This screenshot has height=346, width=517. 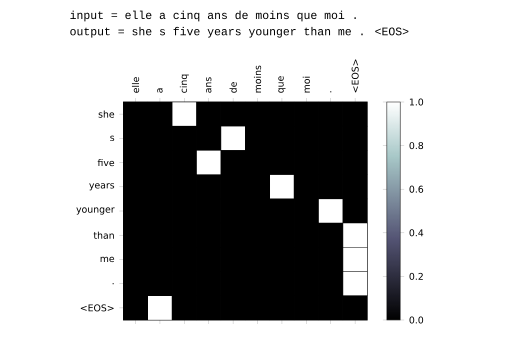 I want to click on y-tick-label: younger, so click(x=95, y=211).